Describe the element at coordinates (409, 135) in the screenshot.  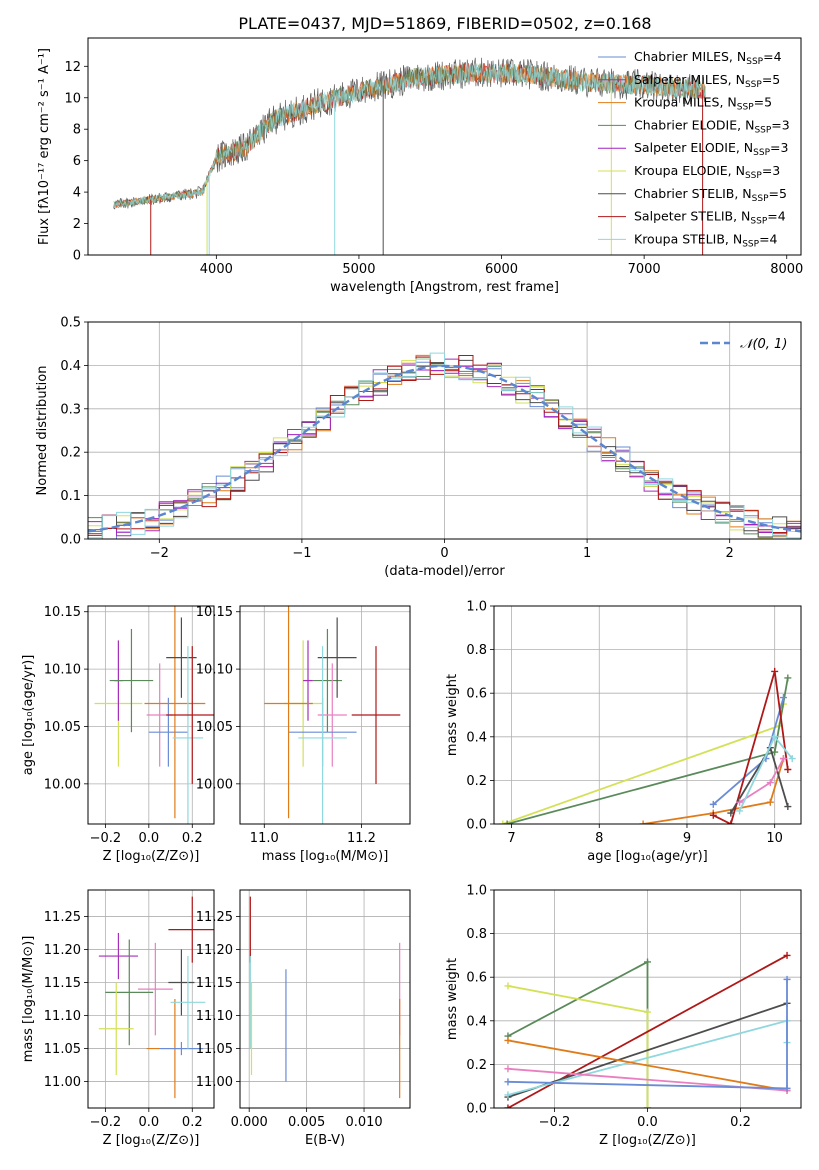
I see `spectrum-line` at that location.